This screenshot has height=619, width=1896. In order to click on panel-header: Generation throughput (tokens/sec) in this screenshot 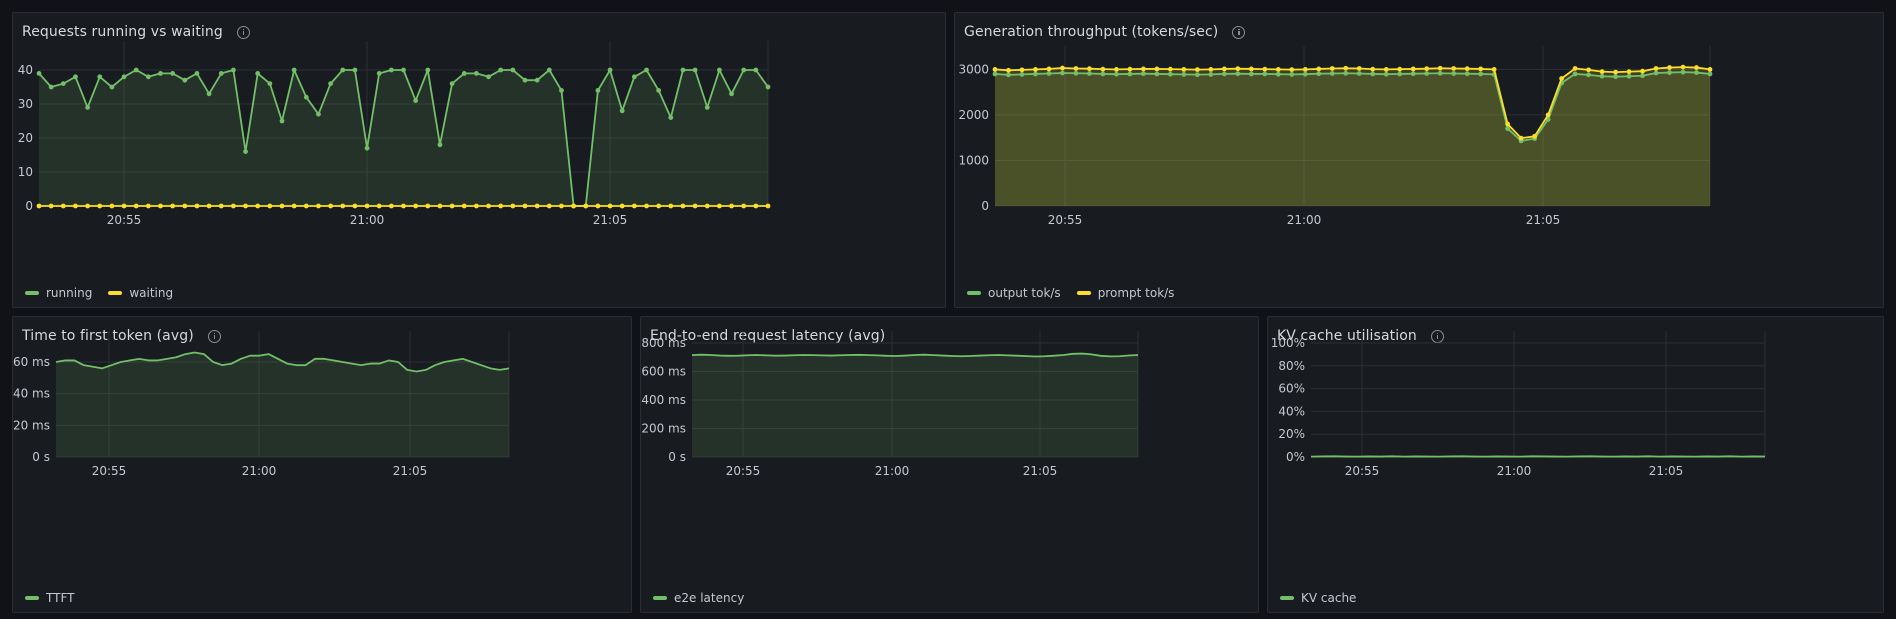, I will do `click(1105, 32)`.